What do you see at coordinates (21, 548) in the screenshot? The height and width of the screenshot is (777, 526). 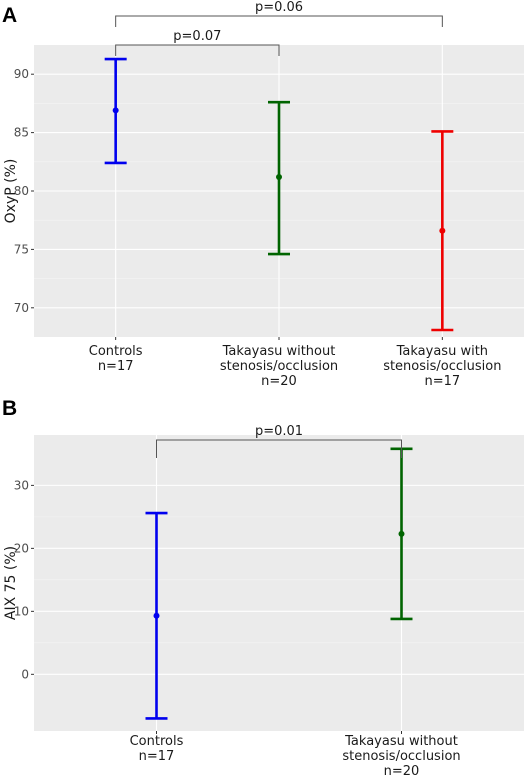 I see `y-tick-label: 20` at bounding box center [21, 548].